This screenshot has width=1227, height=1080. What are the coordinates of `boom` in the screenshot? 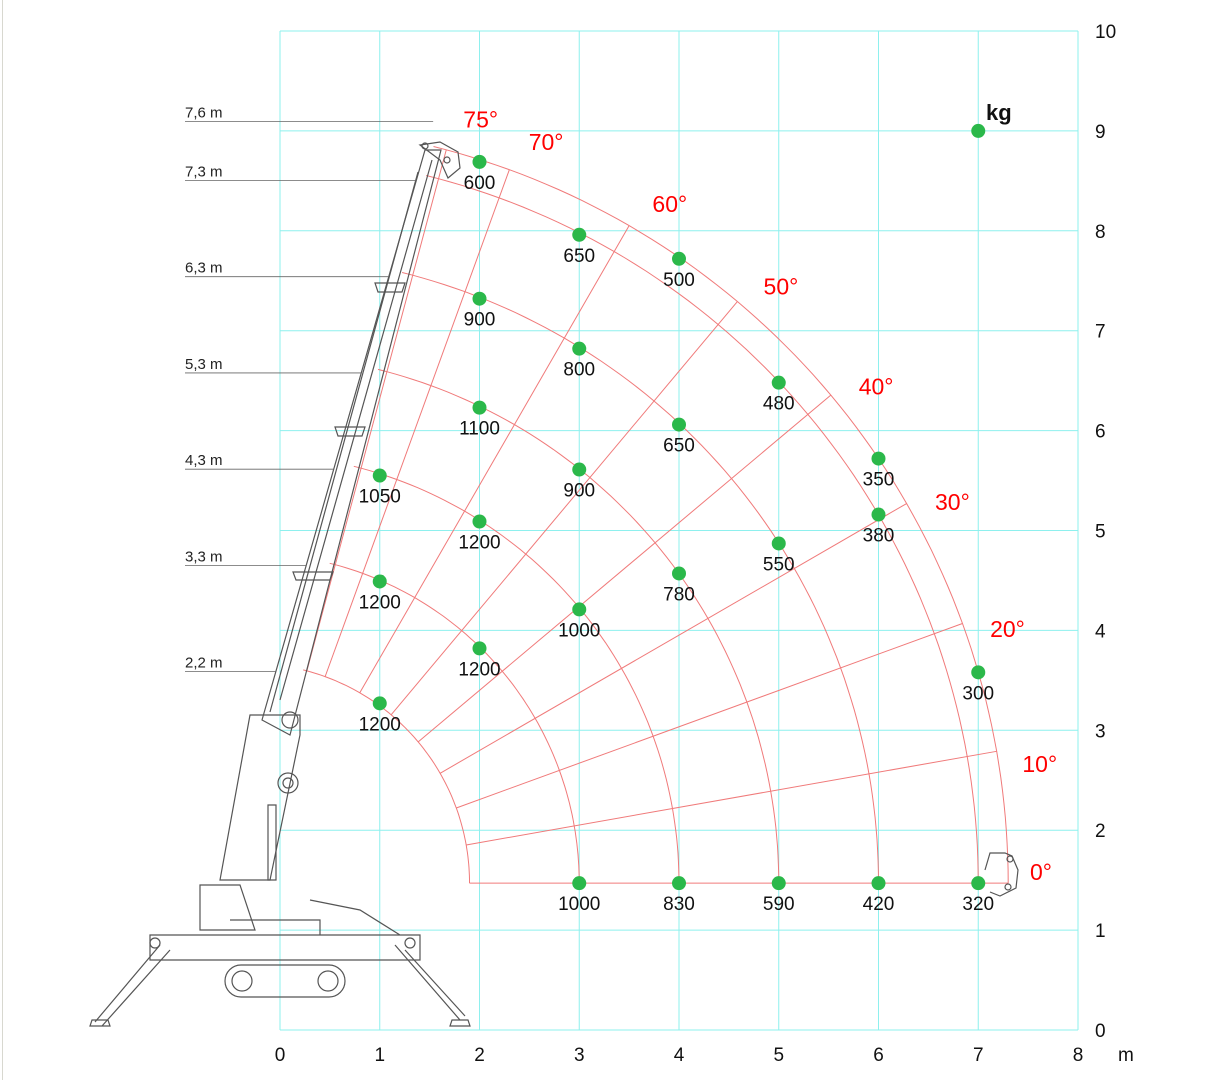 It's located at (351, 442).